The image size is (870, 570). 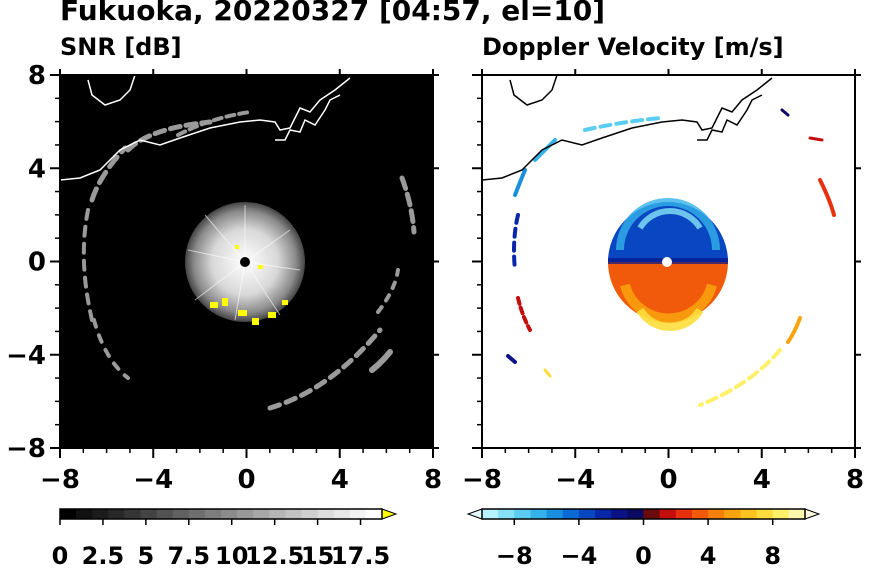 What do you see at coordinates (249, 285) in the screenshot?
I see `snr-high-values` at bounding box center [249, 285].